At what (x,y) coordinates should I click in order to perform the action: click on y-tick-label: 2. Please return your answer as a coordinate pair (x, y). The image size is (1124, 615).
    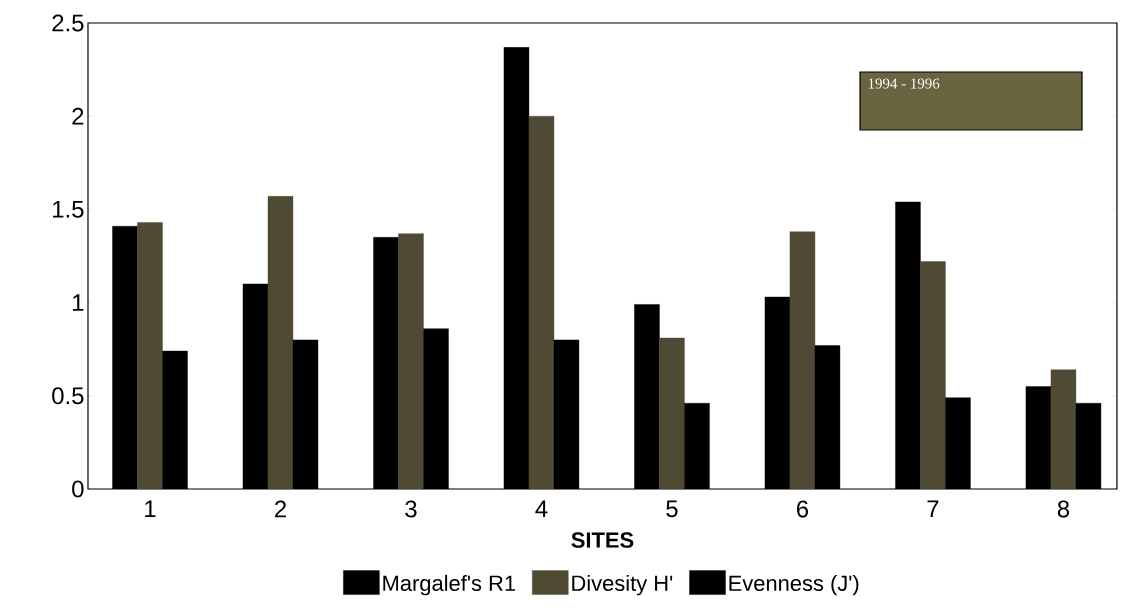
    Looking at the image, I should click on (78, 116).